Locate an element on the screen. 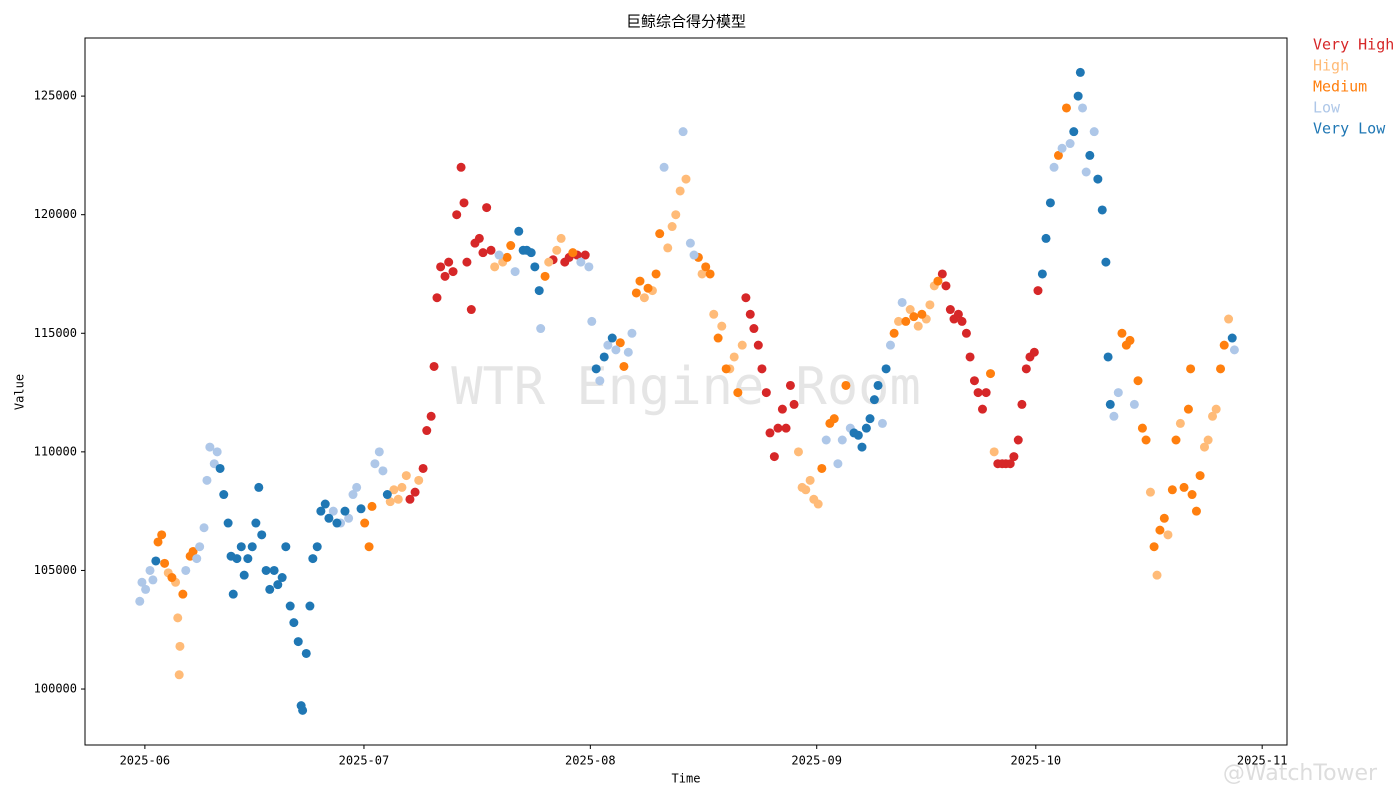 This screenshot has width=1400, height=800. legend-entry: Very High is located at coordinates (1353, 45).